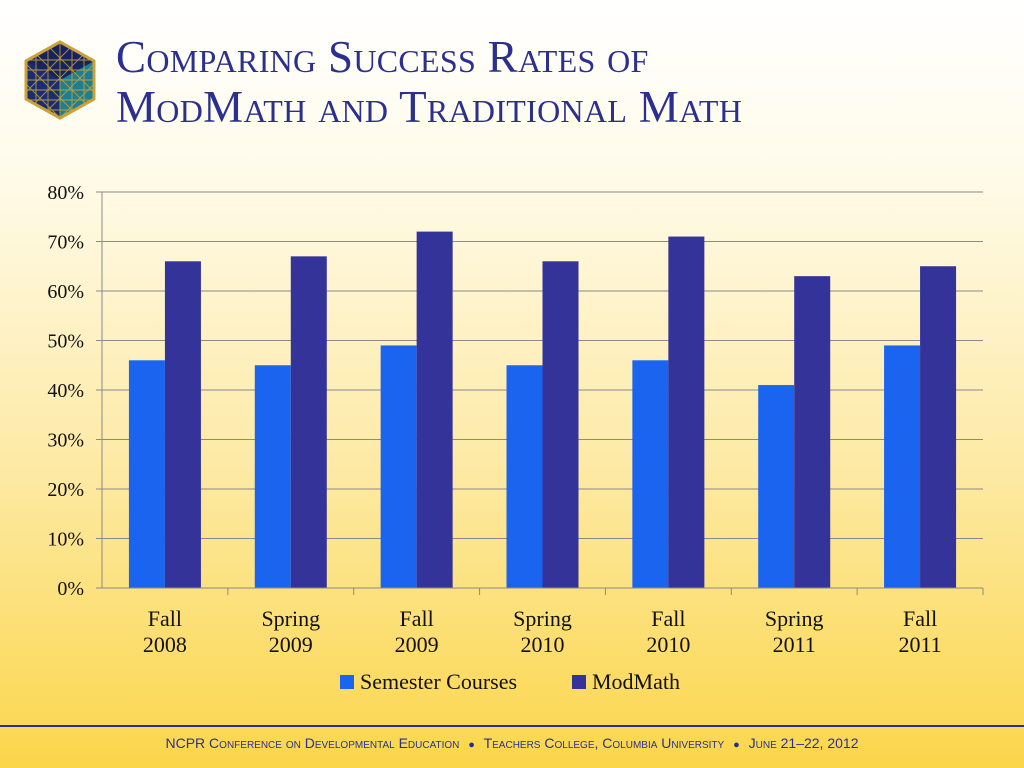 The width and height of the screenshot is (1024, 768). I want to click on chart-legend: Semester Courses ModMath, so click(510, 681).